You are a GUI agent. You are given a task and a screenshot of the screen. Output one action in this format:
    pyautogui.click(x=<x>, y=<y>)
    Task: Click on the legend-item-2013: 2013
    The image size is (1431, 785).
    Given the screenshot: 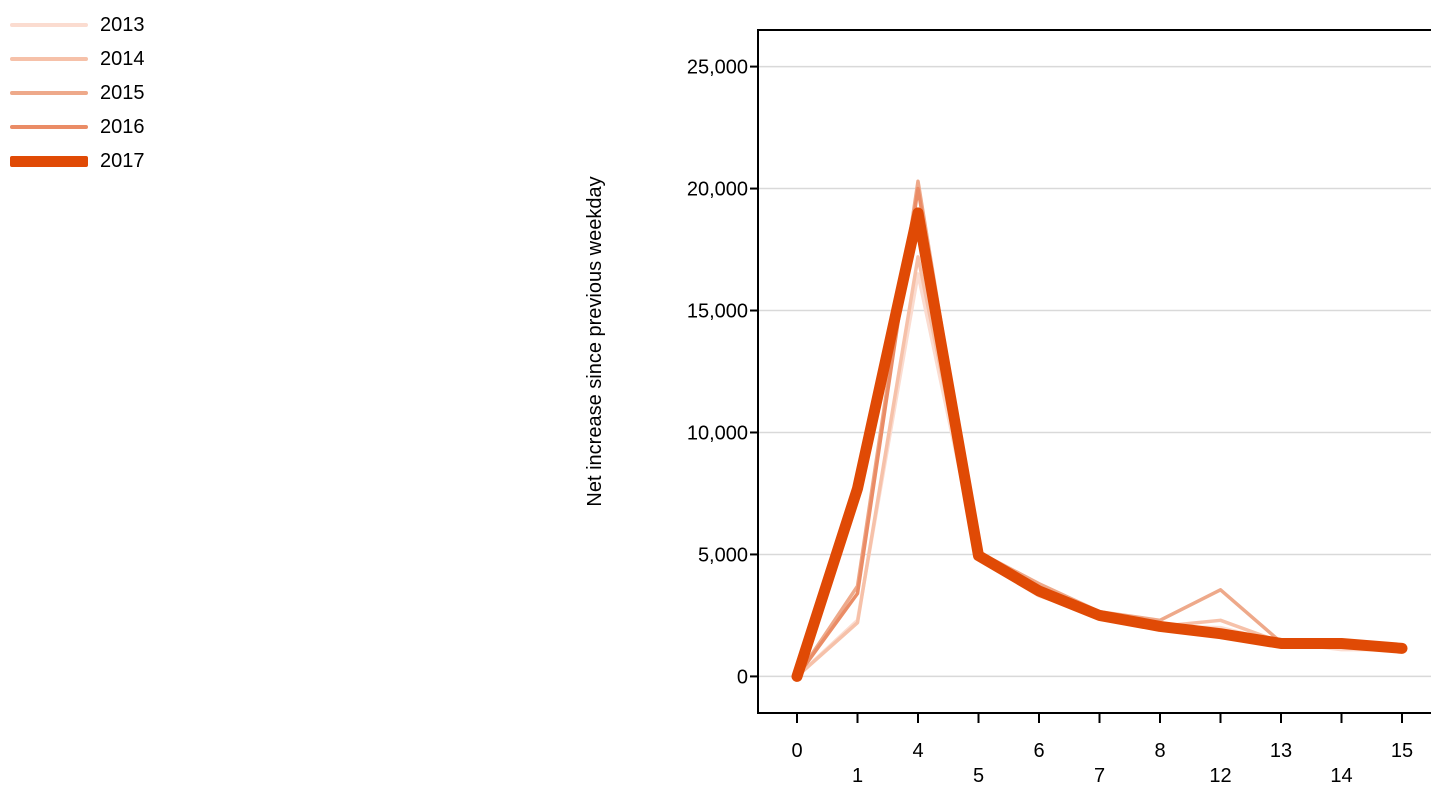 What is the action you would take?
    pyautogui.click(x=77, y=25)
    